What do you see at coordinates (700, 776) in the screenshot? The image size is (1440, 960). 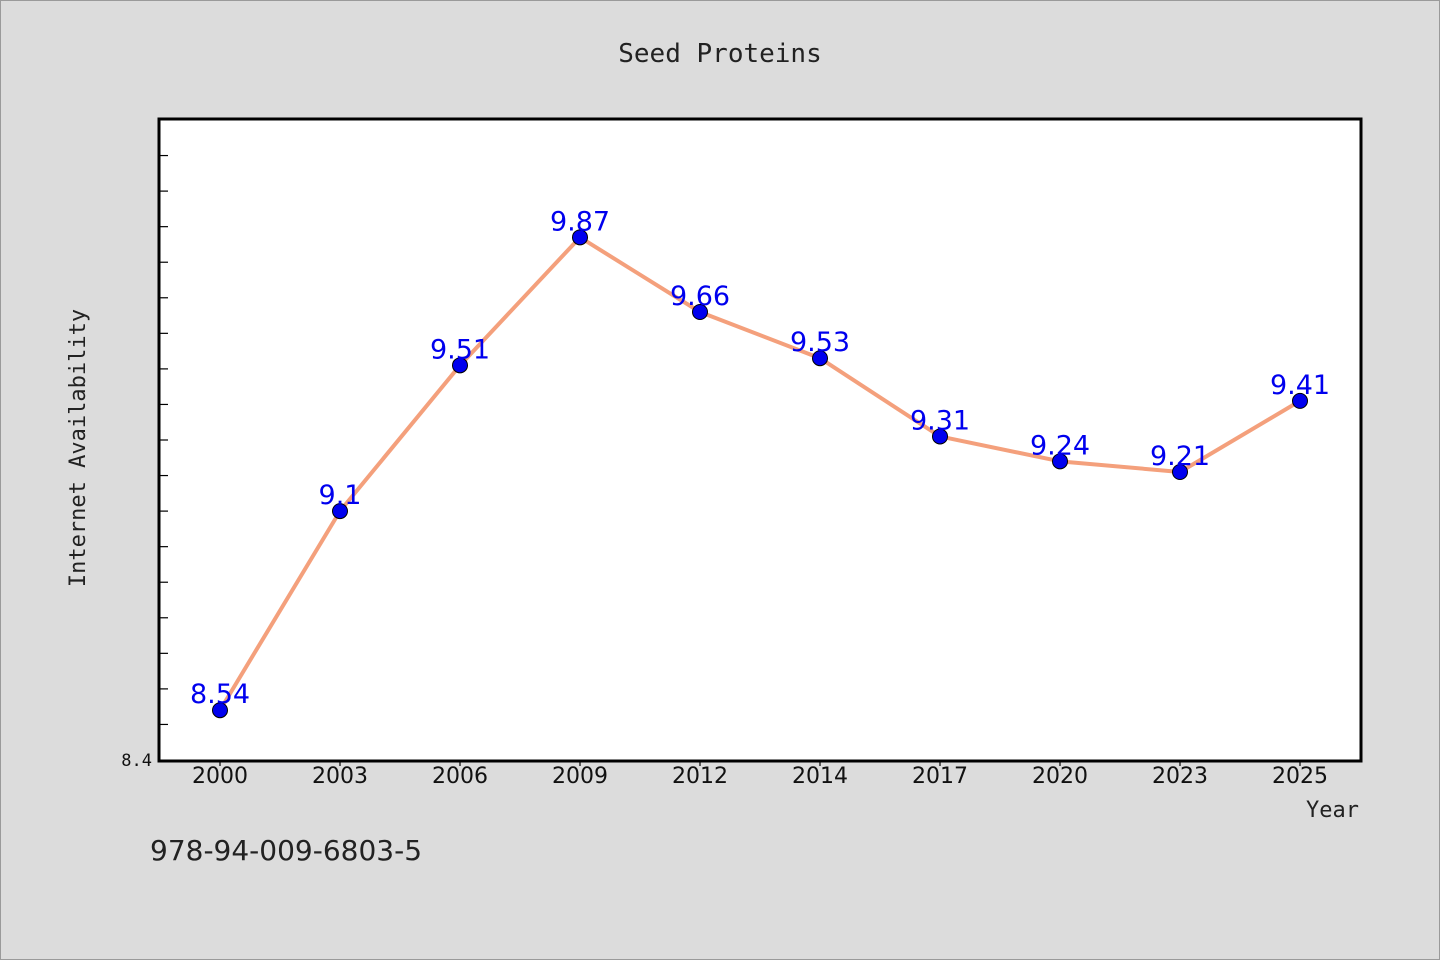 I see `x-tick-label: 2012` at bounding box center [700, 776].